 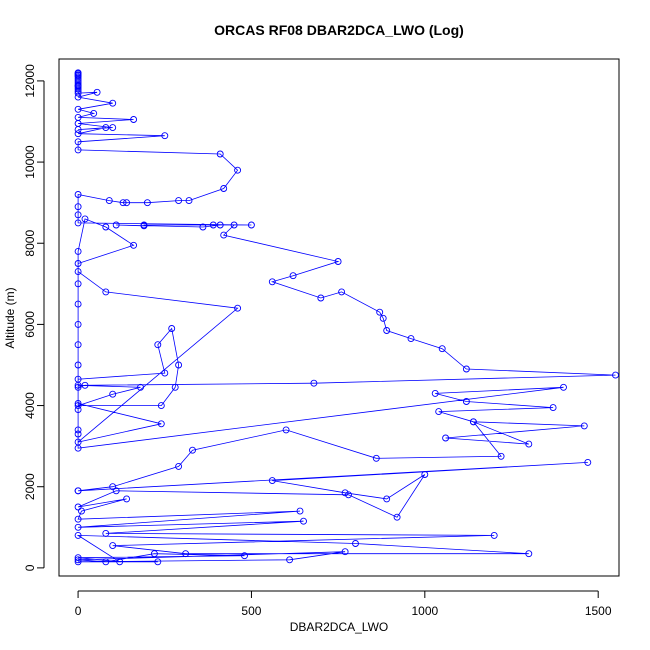 I want to click on y-axis: 0 2000 4000 6000 8000 10000 12000, so click(x=34, y=317).